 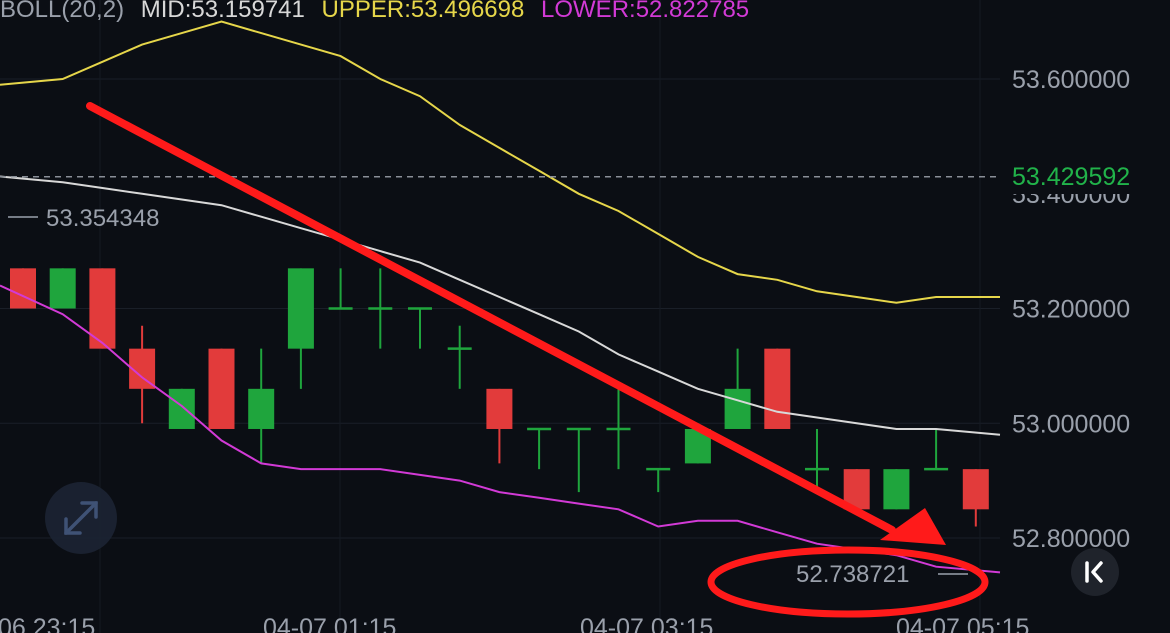 I want to click on price-axis: 53.600000 53.200000 53.000000 52.800000, so click(x=1071, y=309).